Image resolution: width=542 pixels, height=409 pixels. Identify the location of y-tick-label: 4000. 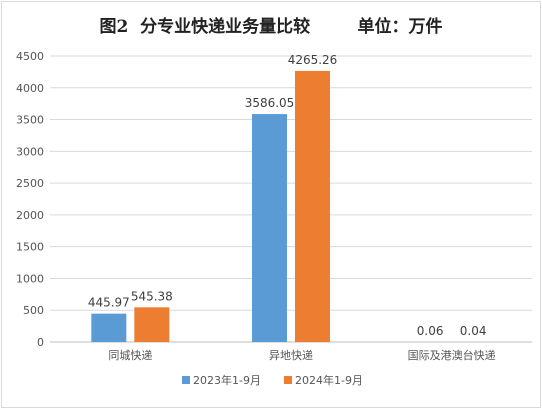
(30, 88).